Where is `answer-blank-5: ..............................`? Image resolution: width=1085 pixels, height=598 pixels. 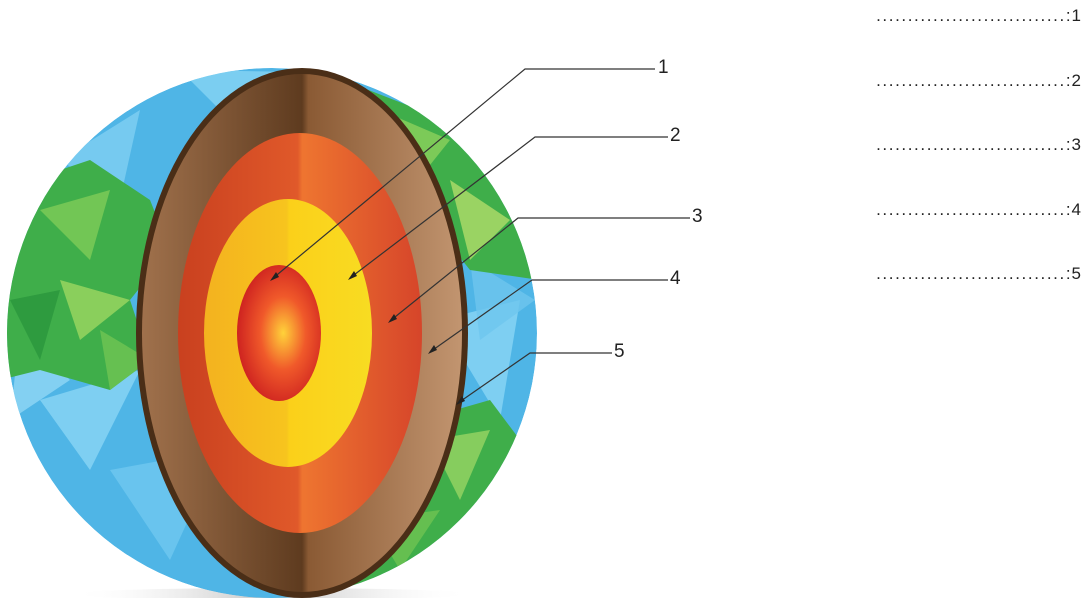
answer-blank-5: .............................. is located at coordinates (971, 273).